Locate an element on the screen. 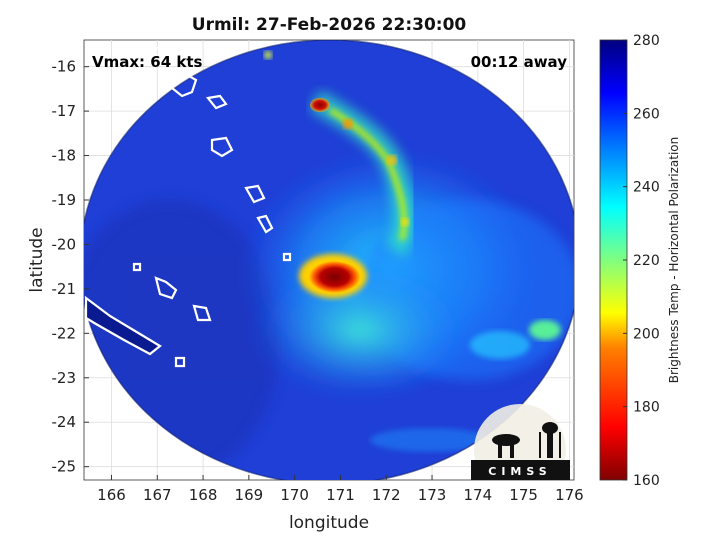 This screenshot has height=540, width=720. colorbar-tick-label: 180 is located at coordinates (646, 408).